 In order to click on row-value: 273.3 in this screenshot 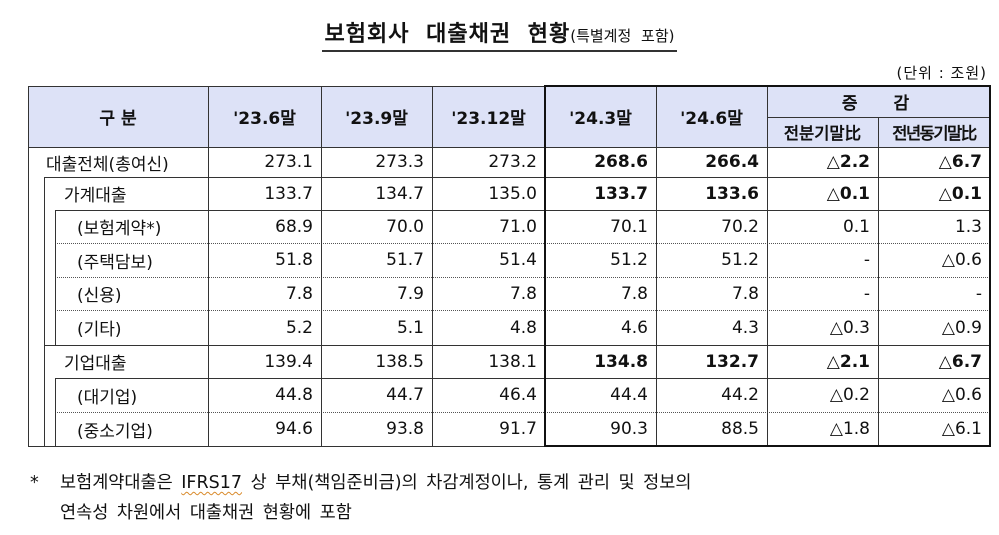, I will do `click(399, 162)`.